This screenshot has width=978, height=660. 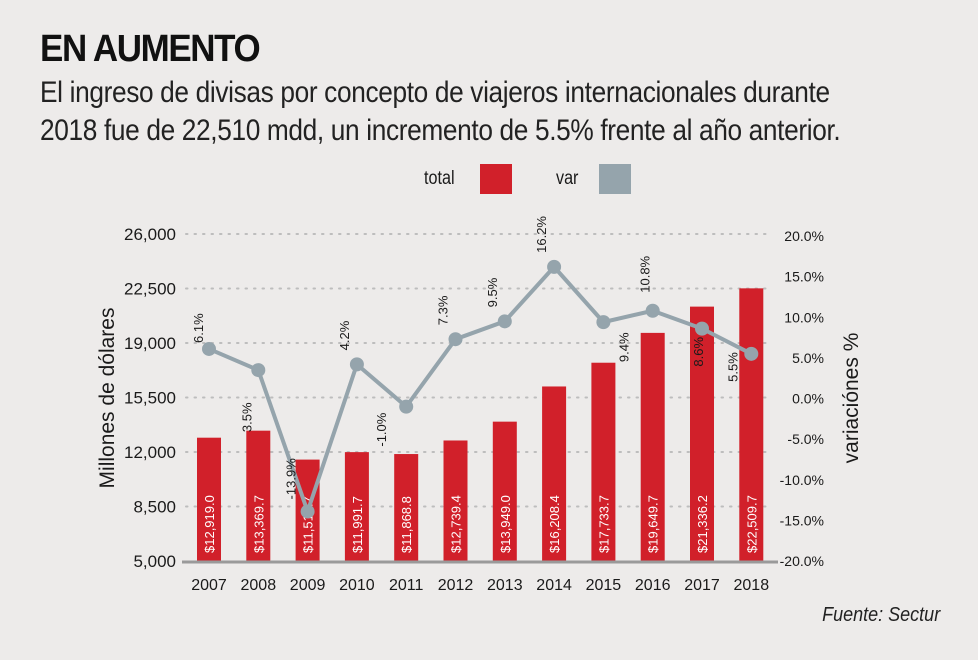 What do you see at coordinates (443, 310) in the screenshot?
I see `var-value-label: 7.3%` at bounding box center [443, 310].